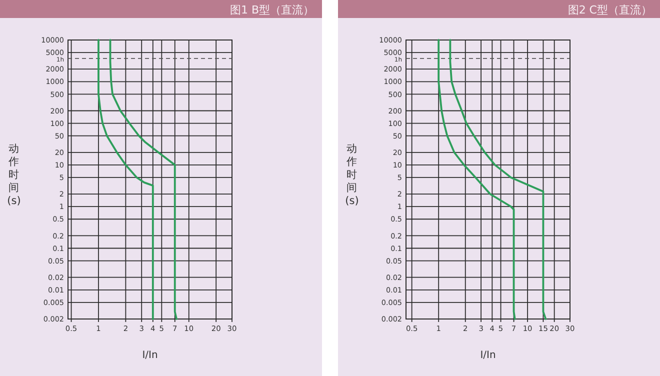  Describe the element at coordinates (610, 10) in the screenshot. I see `text: 图2 C型（直流）` at that location.